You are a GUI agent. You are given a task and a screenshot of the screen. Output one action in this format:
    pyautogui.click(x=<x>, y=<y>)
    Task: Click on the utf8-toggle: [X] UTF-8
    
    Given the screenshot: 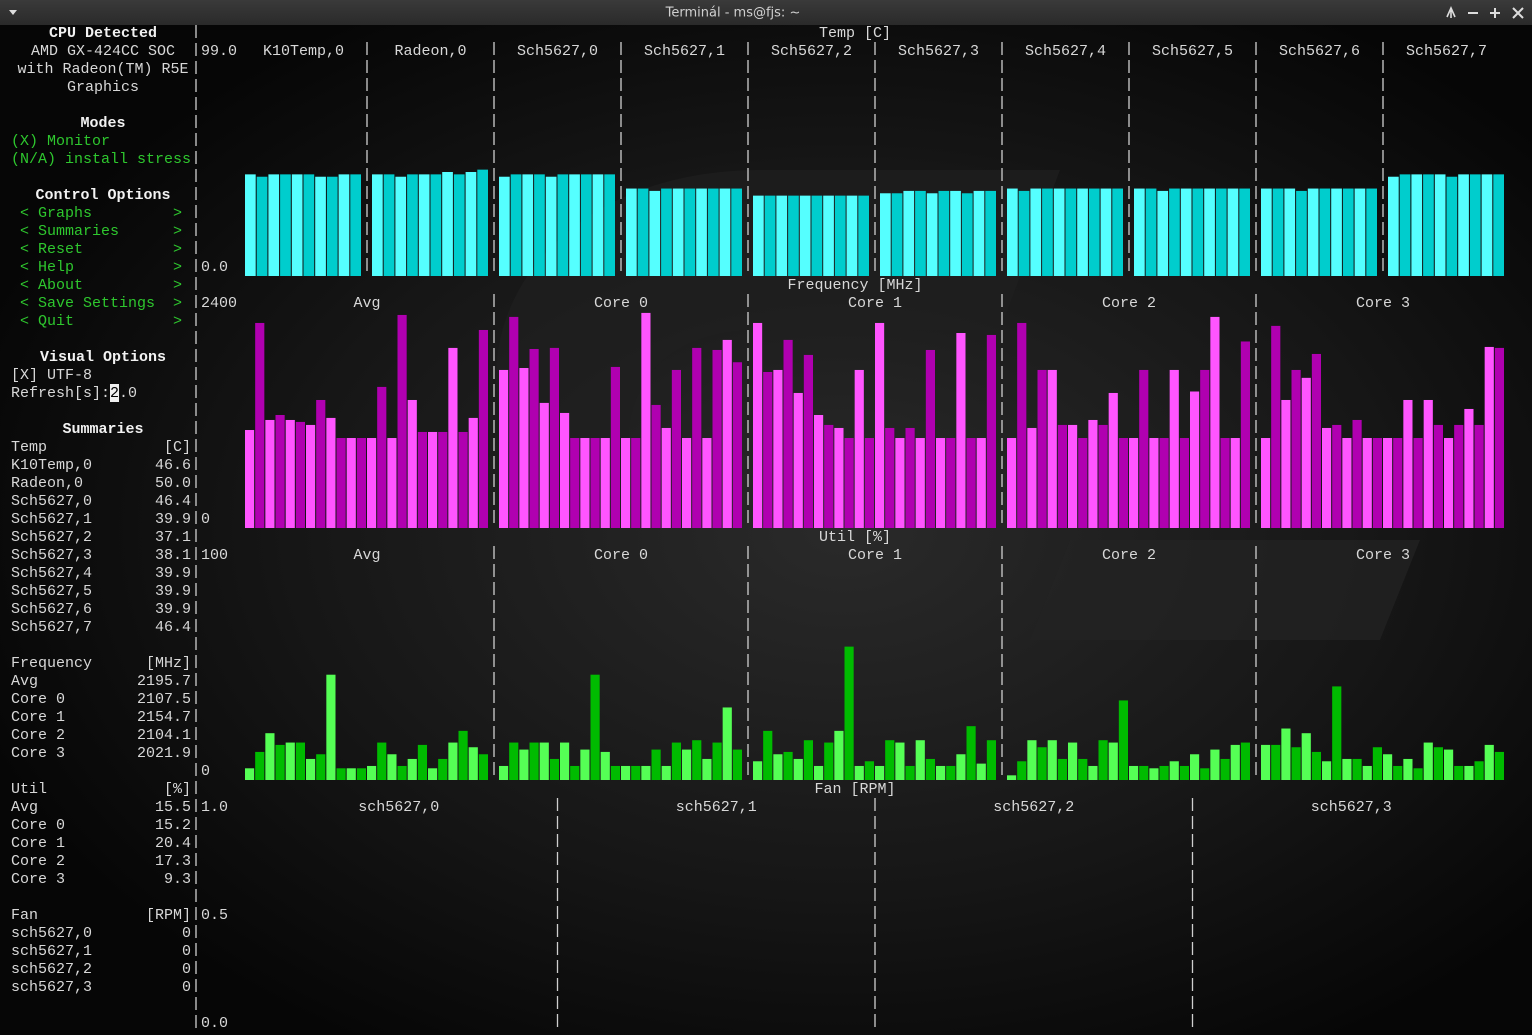 What is the action you would take?
    pyautogui.click(x=51, y=375)
    